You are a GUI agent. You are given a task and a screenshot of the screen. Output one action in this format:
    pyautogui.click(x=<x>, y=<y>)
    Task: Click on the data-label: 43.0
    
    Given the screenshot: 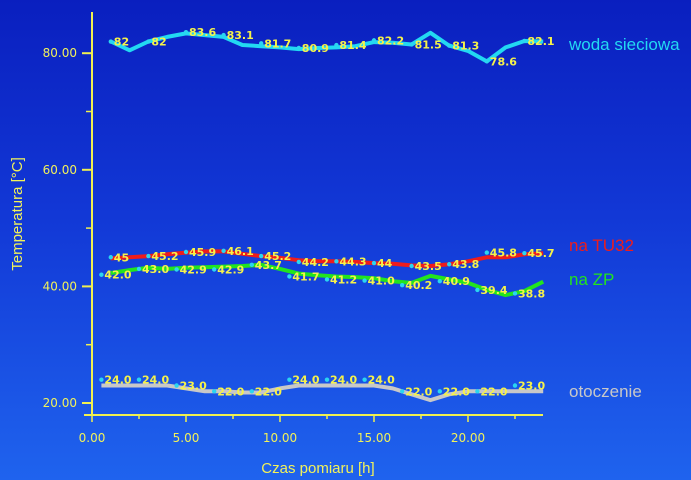 What is the action you would take?
    pyautogui.click(x=155, y=269)
    